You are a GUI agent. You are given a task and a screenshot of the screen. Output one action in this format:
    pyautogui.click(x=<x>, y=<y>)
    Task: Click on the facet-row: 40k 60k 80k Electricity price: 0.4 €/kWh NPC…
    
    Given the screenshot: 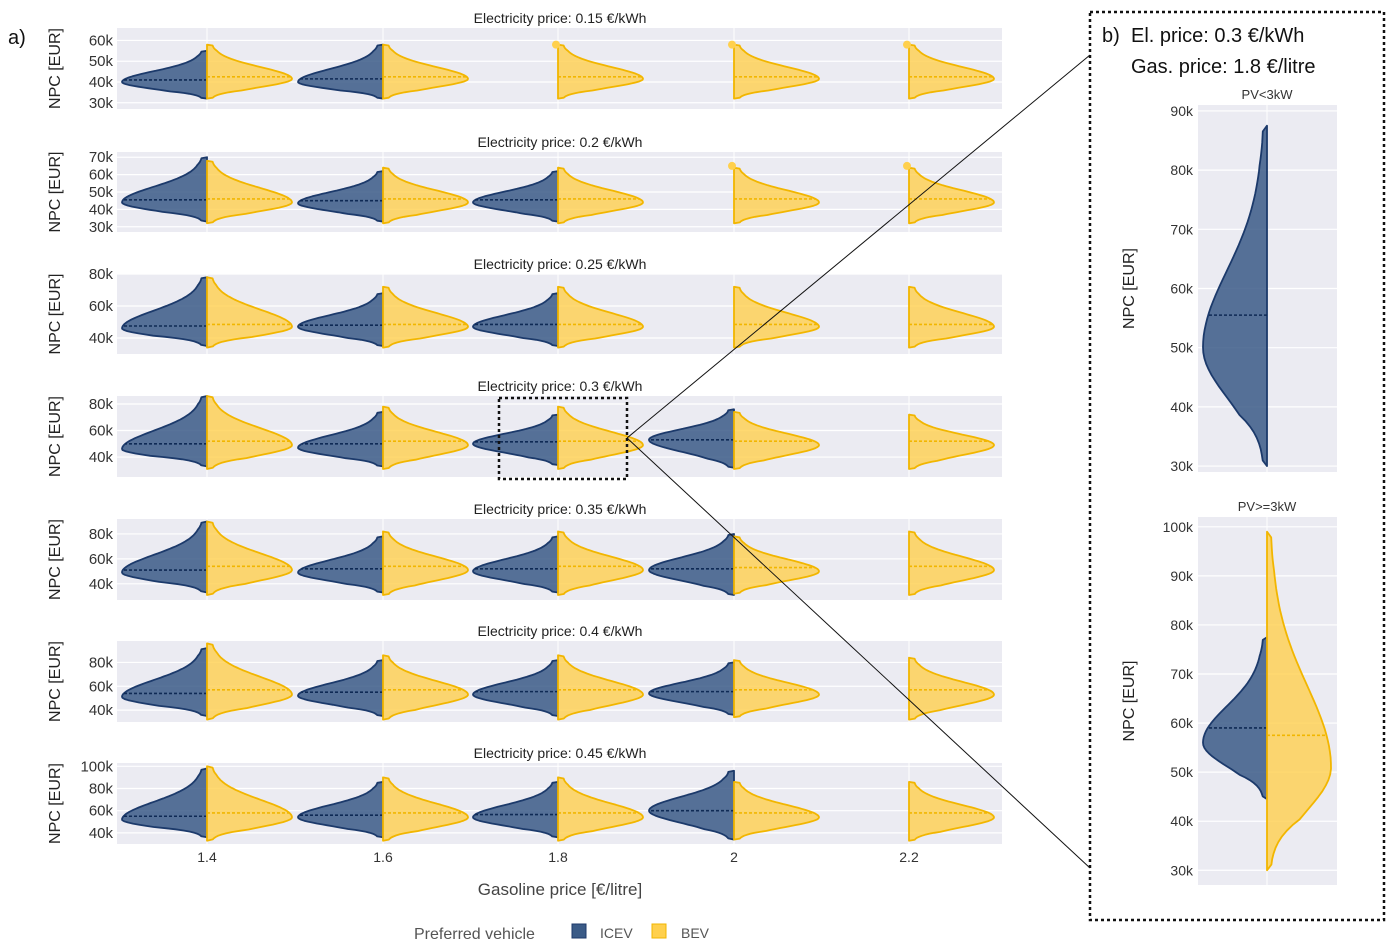 What is the action you would take?
    pyautogui.click(x=524, y=672)
    